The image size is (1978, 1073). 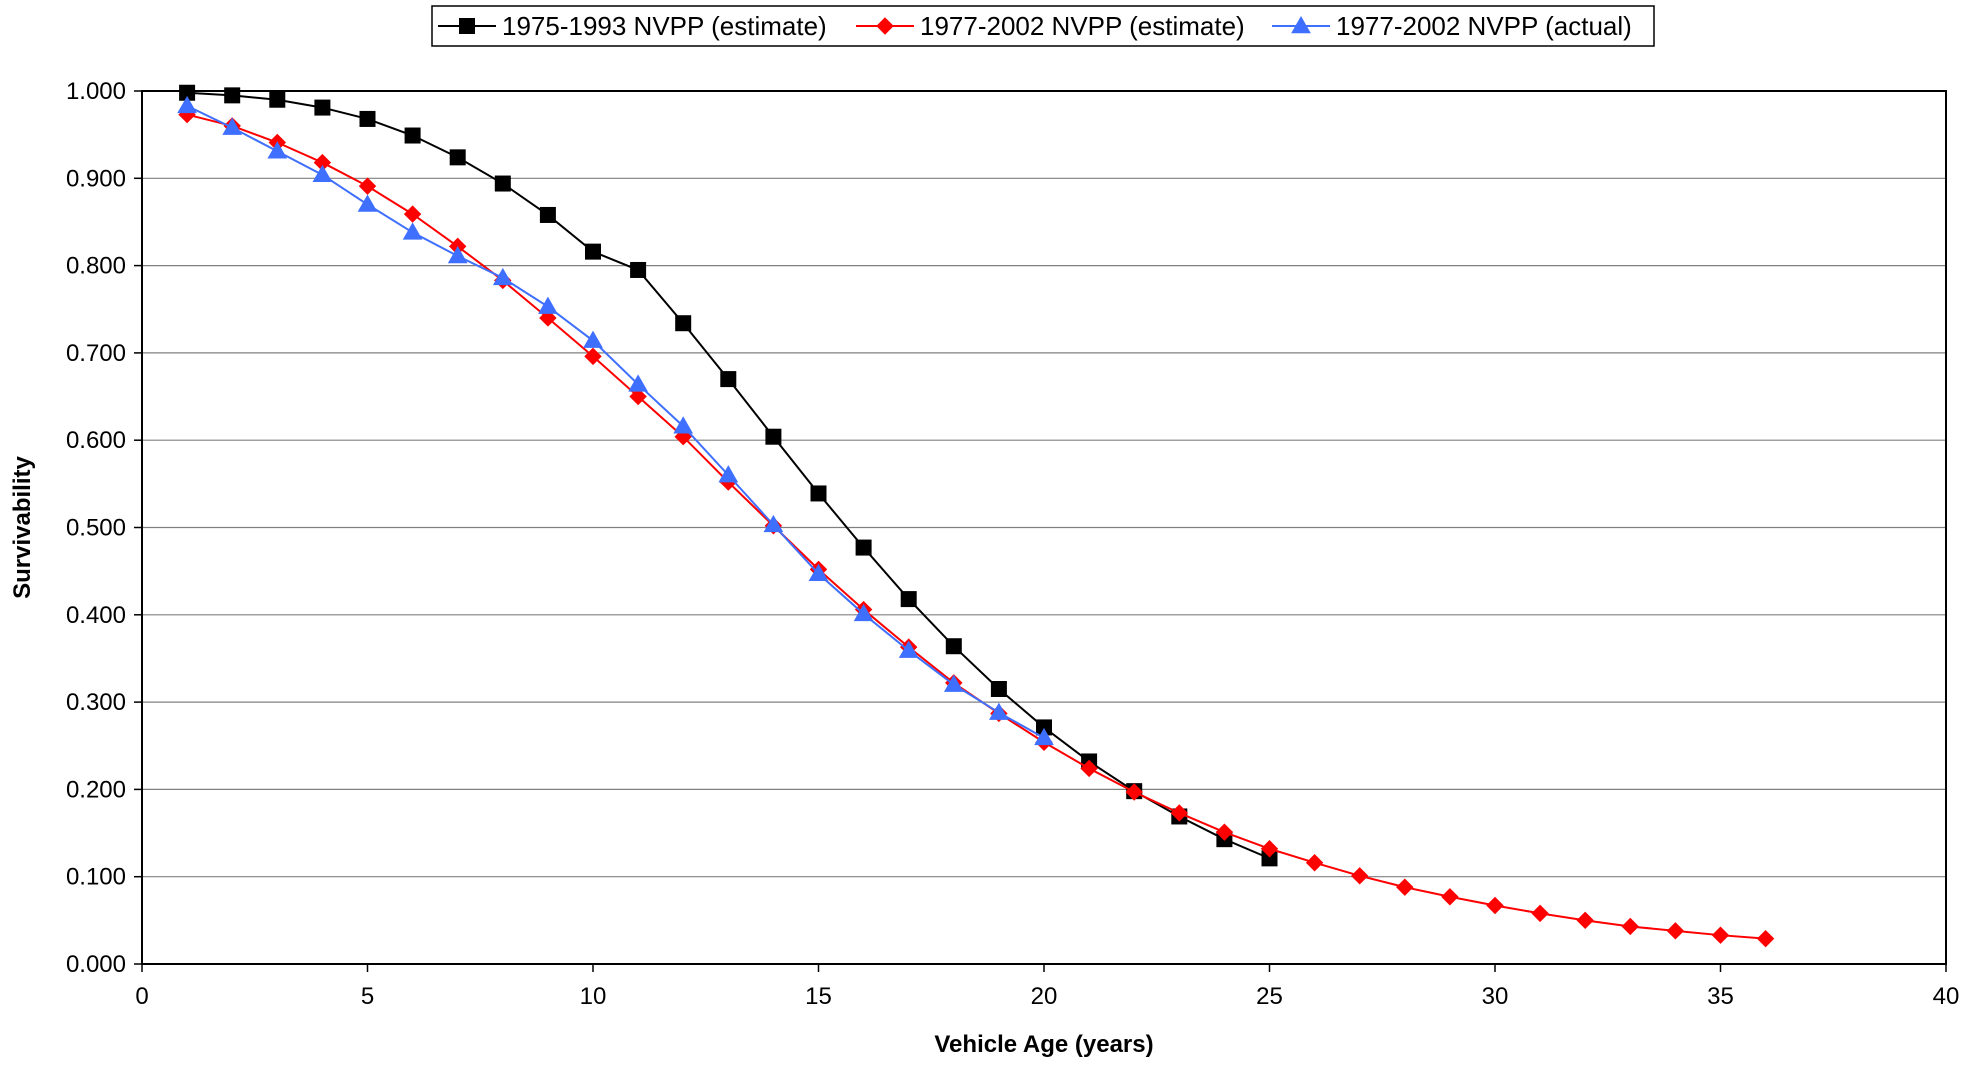 I want to click on y-tick-label: 1.000, so click(x=96, y=91).